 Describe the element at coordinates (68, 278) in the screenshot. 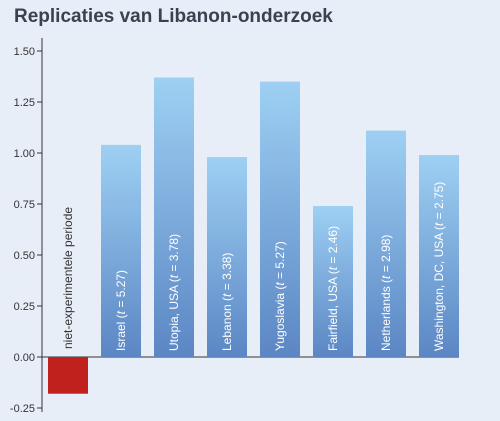

I see `bar-label: niet-experimentele periode` at that location.